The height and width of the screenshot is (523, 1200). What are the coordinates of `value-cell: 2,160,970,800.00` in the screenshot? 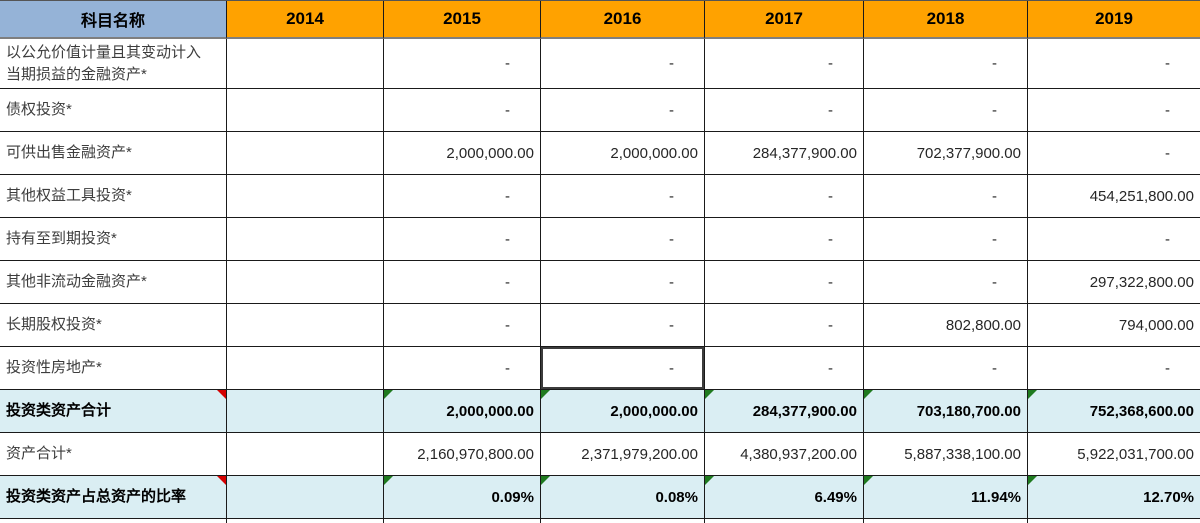 It's located at (462, 454).